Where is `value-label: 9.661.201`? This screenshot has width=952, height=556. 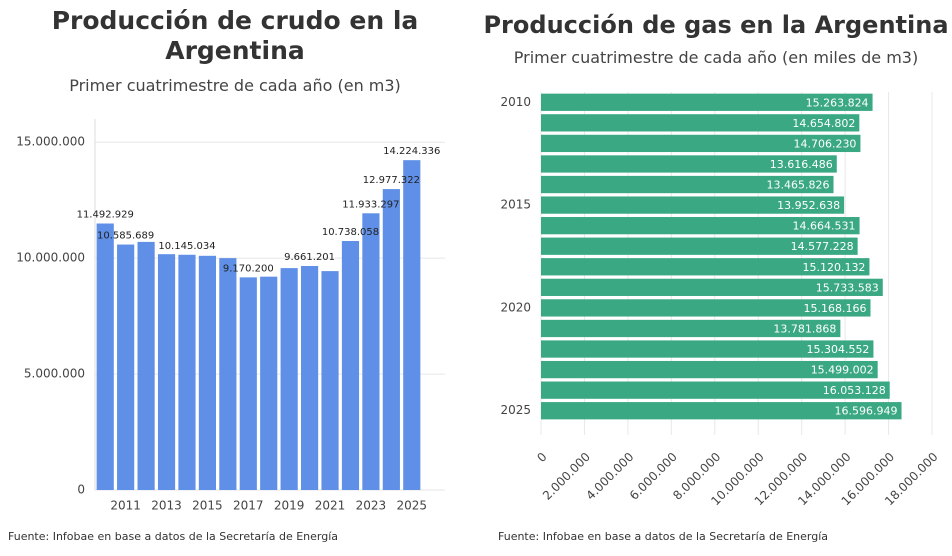 value-label: 9.661.201 is located at coordinates (309, 257).